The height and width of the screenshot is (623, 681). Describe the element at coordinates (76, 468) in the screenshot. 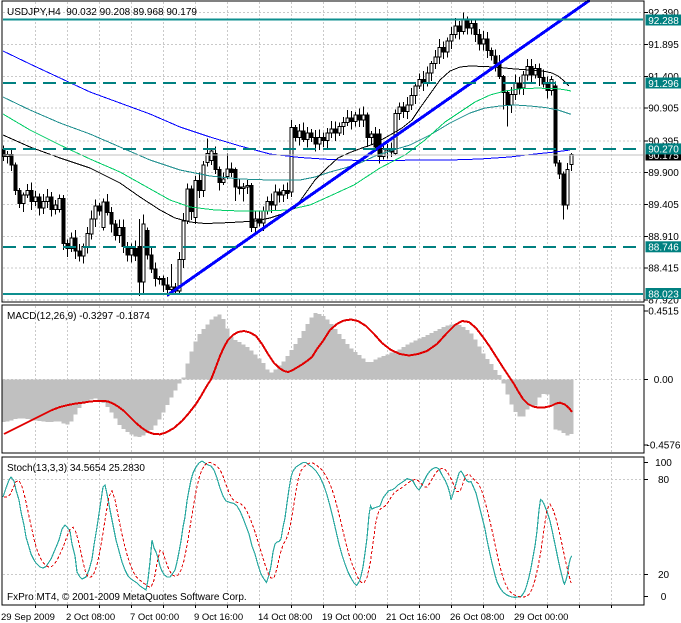

I see `svg-text: Stoch(13,3,3) 34.5654 25.2830` at that location.